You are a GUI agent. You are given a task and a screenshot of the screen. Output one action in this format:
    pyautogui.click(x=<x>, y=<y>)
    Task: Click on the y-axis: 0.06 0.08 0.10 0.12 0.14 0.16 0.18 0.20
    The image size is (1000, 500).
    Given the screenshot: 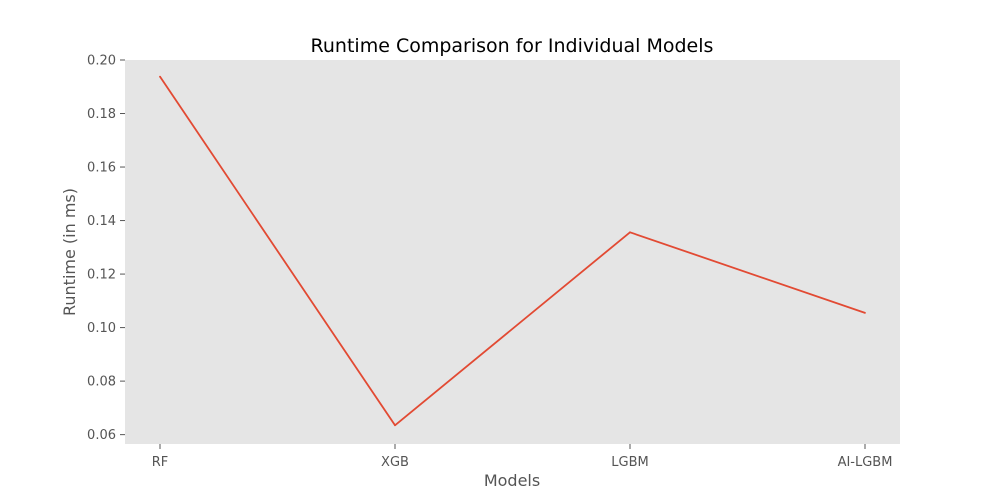 What is the action you would take?
    pyautogui.click(x=106, y=248)
    